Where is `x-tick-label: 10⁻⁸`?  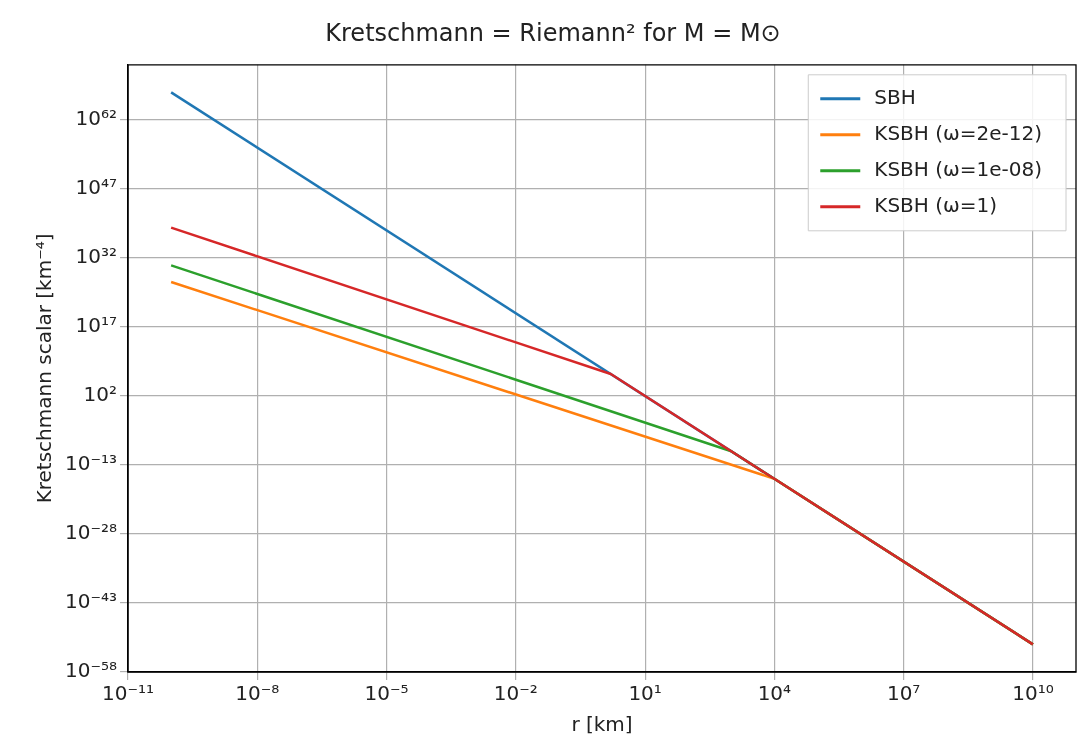
x-tick-label: 10⁻⁸ is located at coordinates (257, 693).